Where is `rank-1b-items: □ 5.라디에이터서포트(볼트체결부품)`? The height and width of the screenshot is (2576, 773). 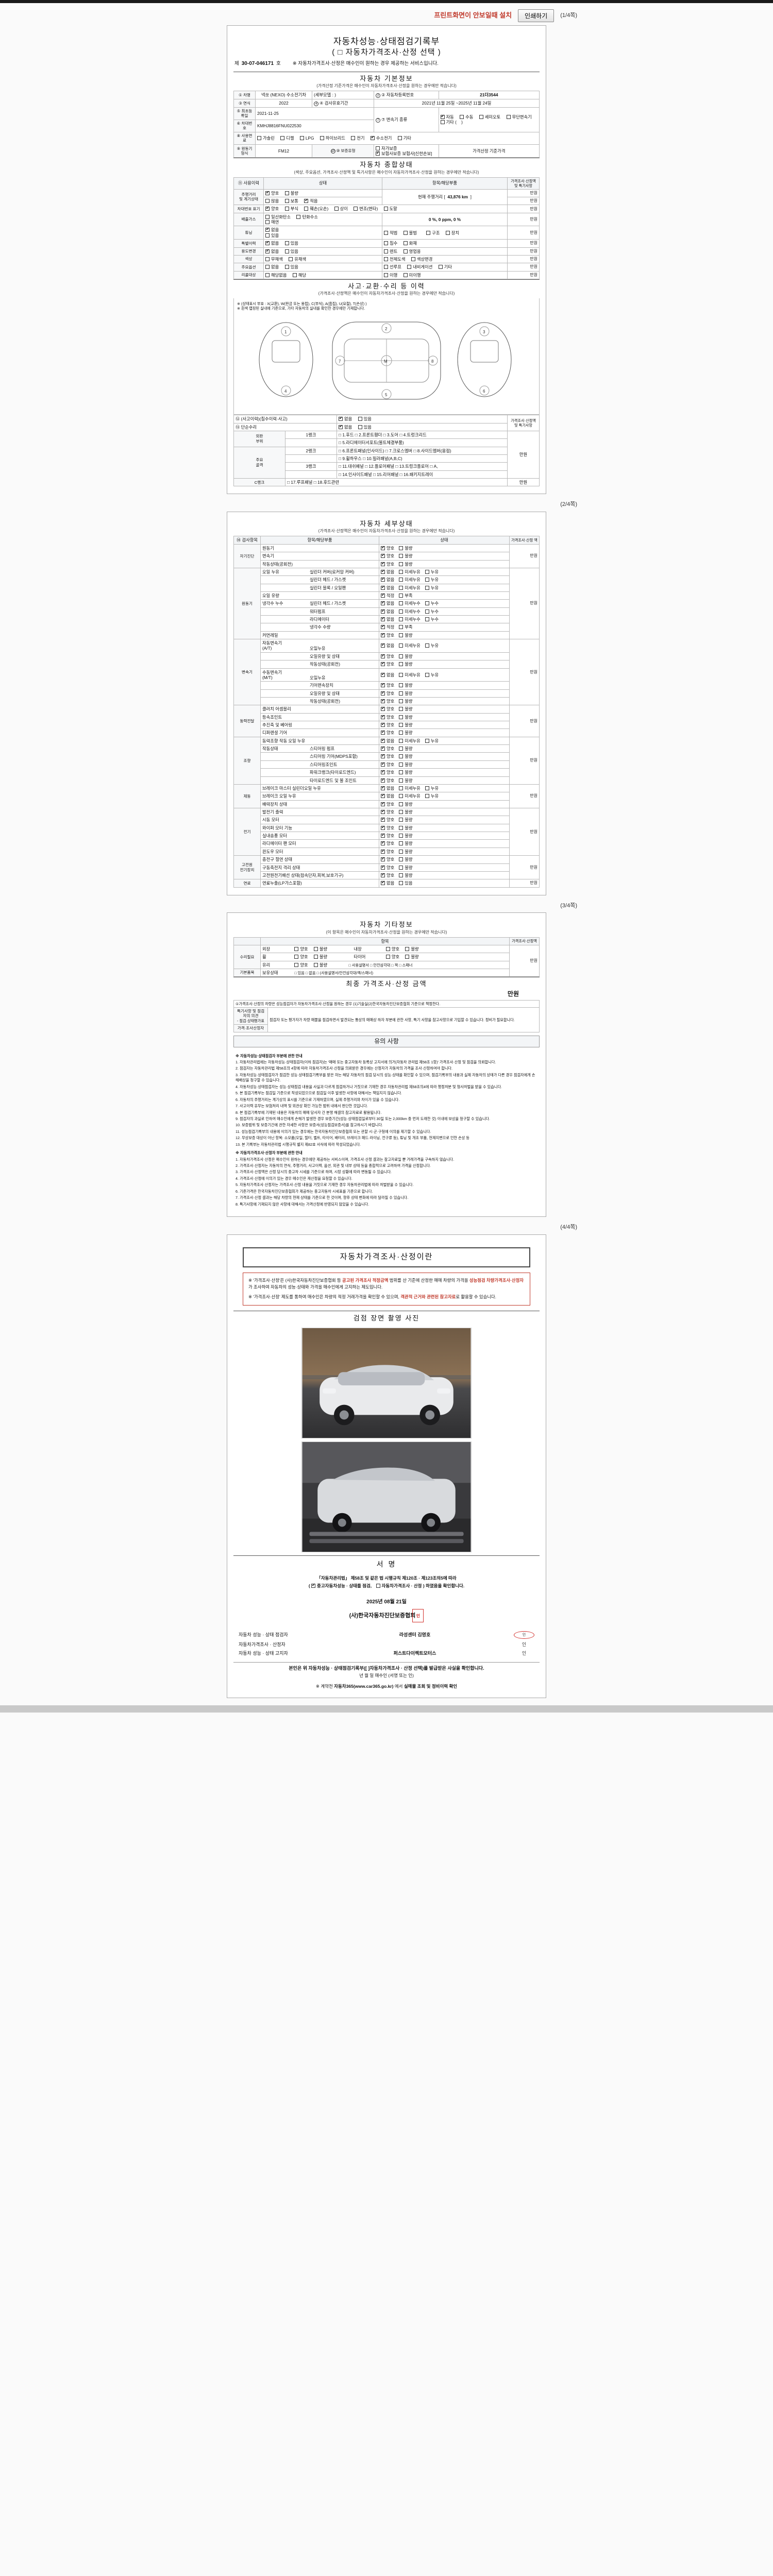 rank-1b-items: □ 5.라디에이터서포트(볼트체결부품) is located at coordinates (422, 442).